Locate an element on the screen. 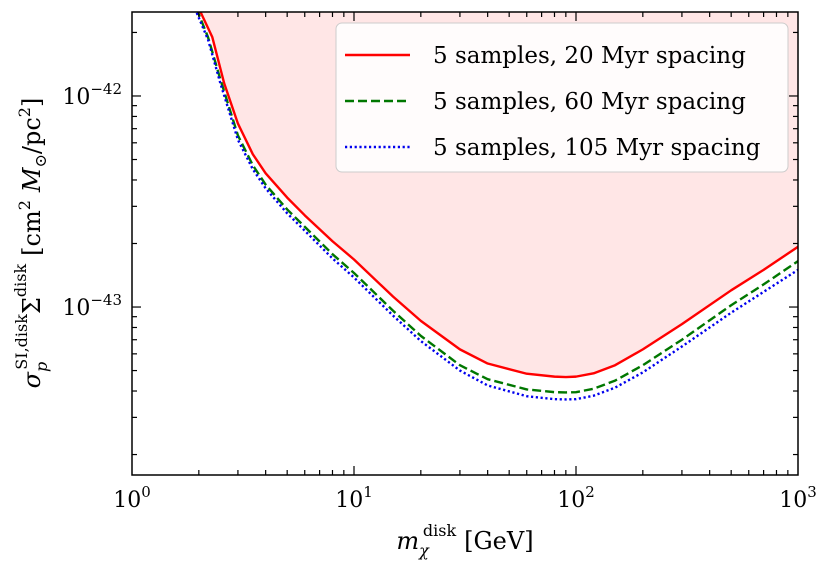 The image size is (830, 570). x-tick-label: 10¹ is located at coordinates (354, 498).